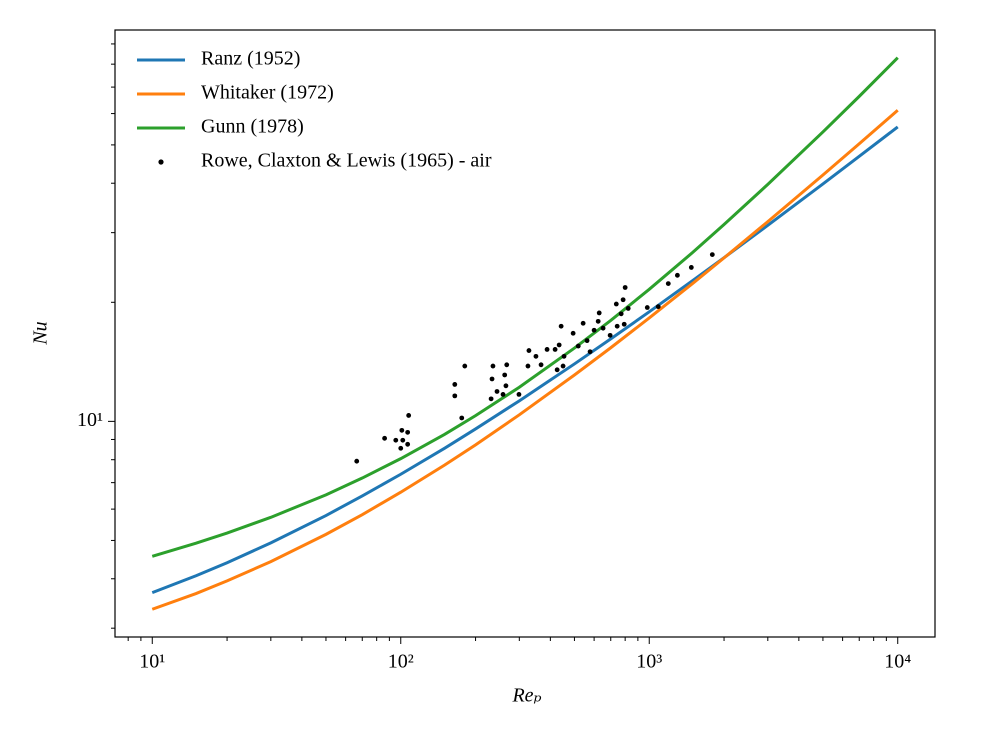 Image resolution: width=993 pixels, height=732 pixels. What do you see at coordinates (152, 662) in the screenshot?
I see `x-tick-label: 10¹` at bounding box center [152, 662].